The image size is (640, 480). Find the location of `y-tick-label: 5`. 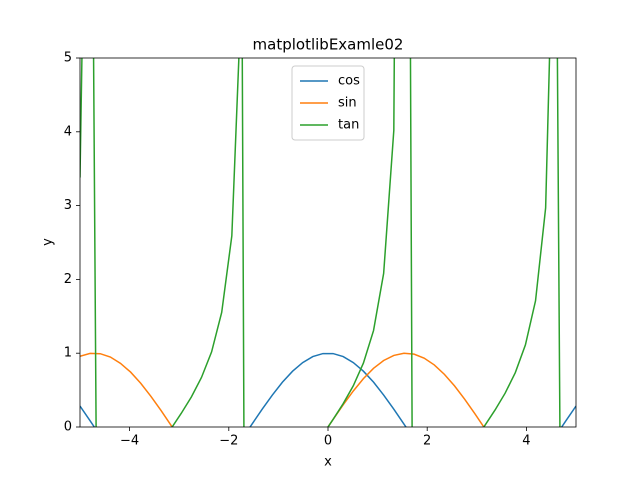

y-tick-label: 5 is located at coordinates (68, 58).